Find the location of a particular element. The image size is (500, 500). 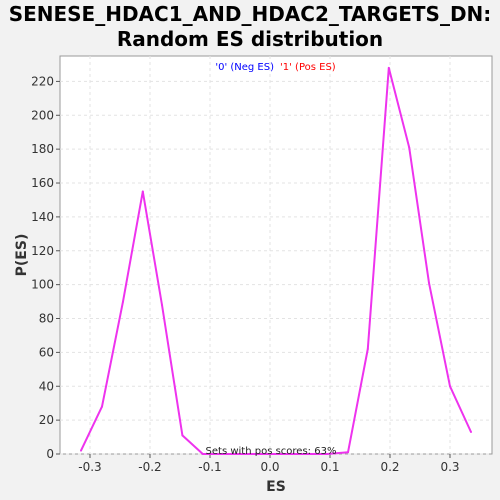

y-tick-label-2: 40 is located at coordinates (46, 386).